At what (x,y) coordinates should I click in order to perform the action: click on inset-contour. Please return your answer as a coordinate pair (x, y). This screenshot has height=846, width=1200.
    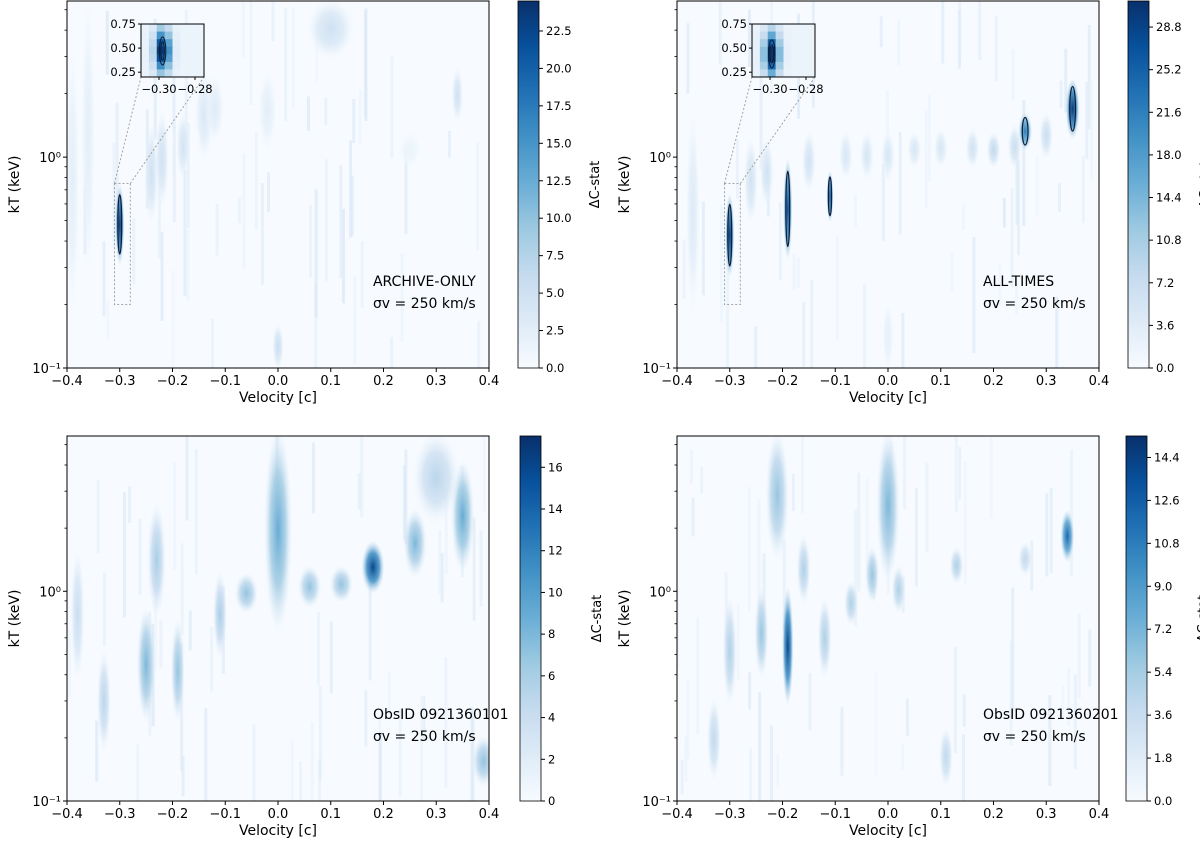
    Looking at the image, I should click on (162, 51).